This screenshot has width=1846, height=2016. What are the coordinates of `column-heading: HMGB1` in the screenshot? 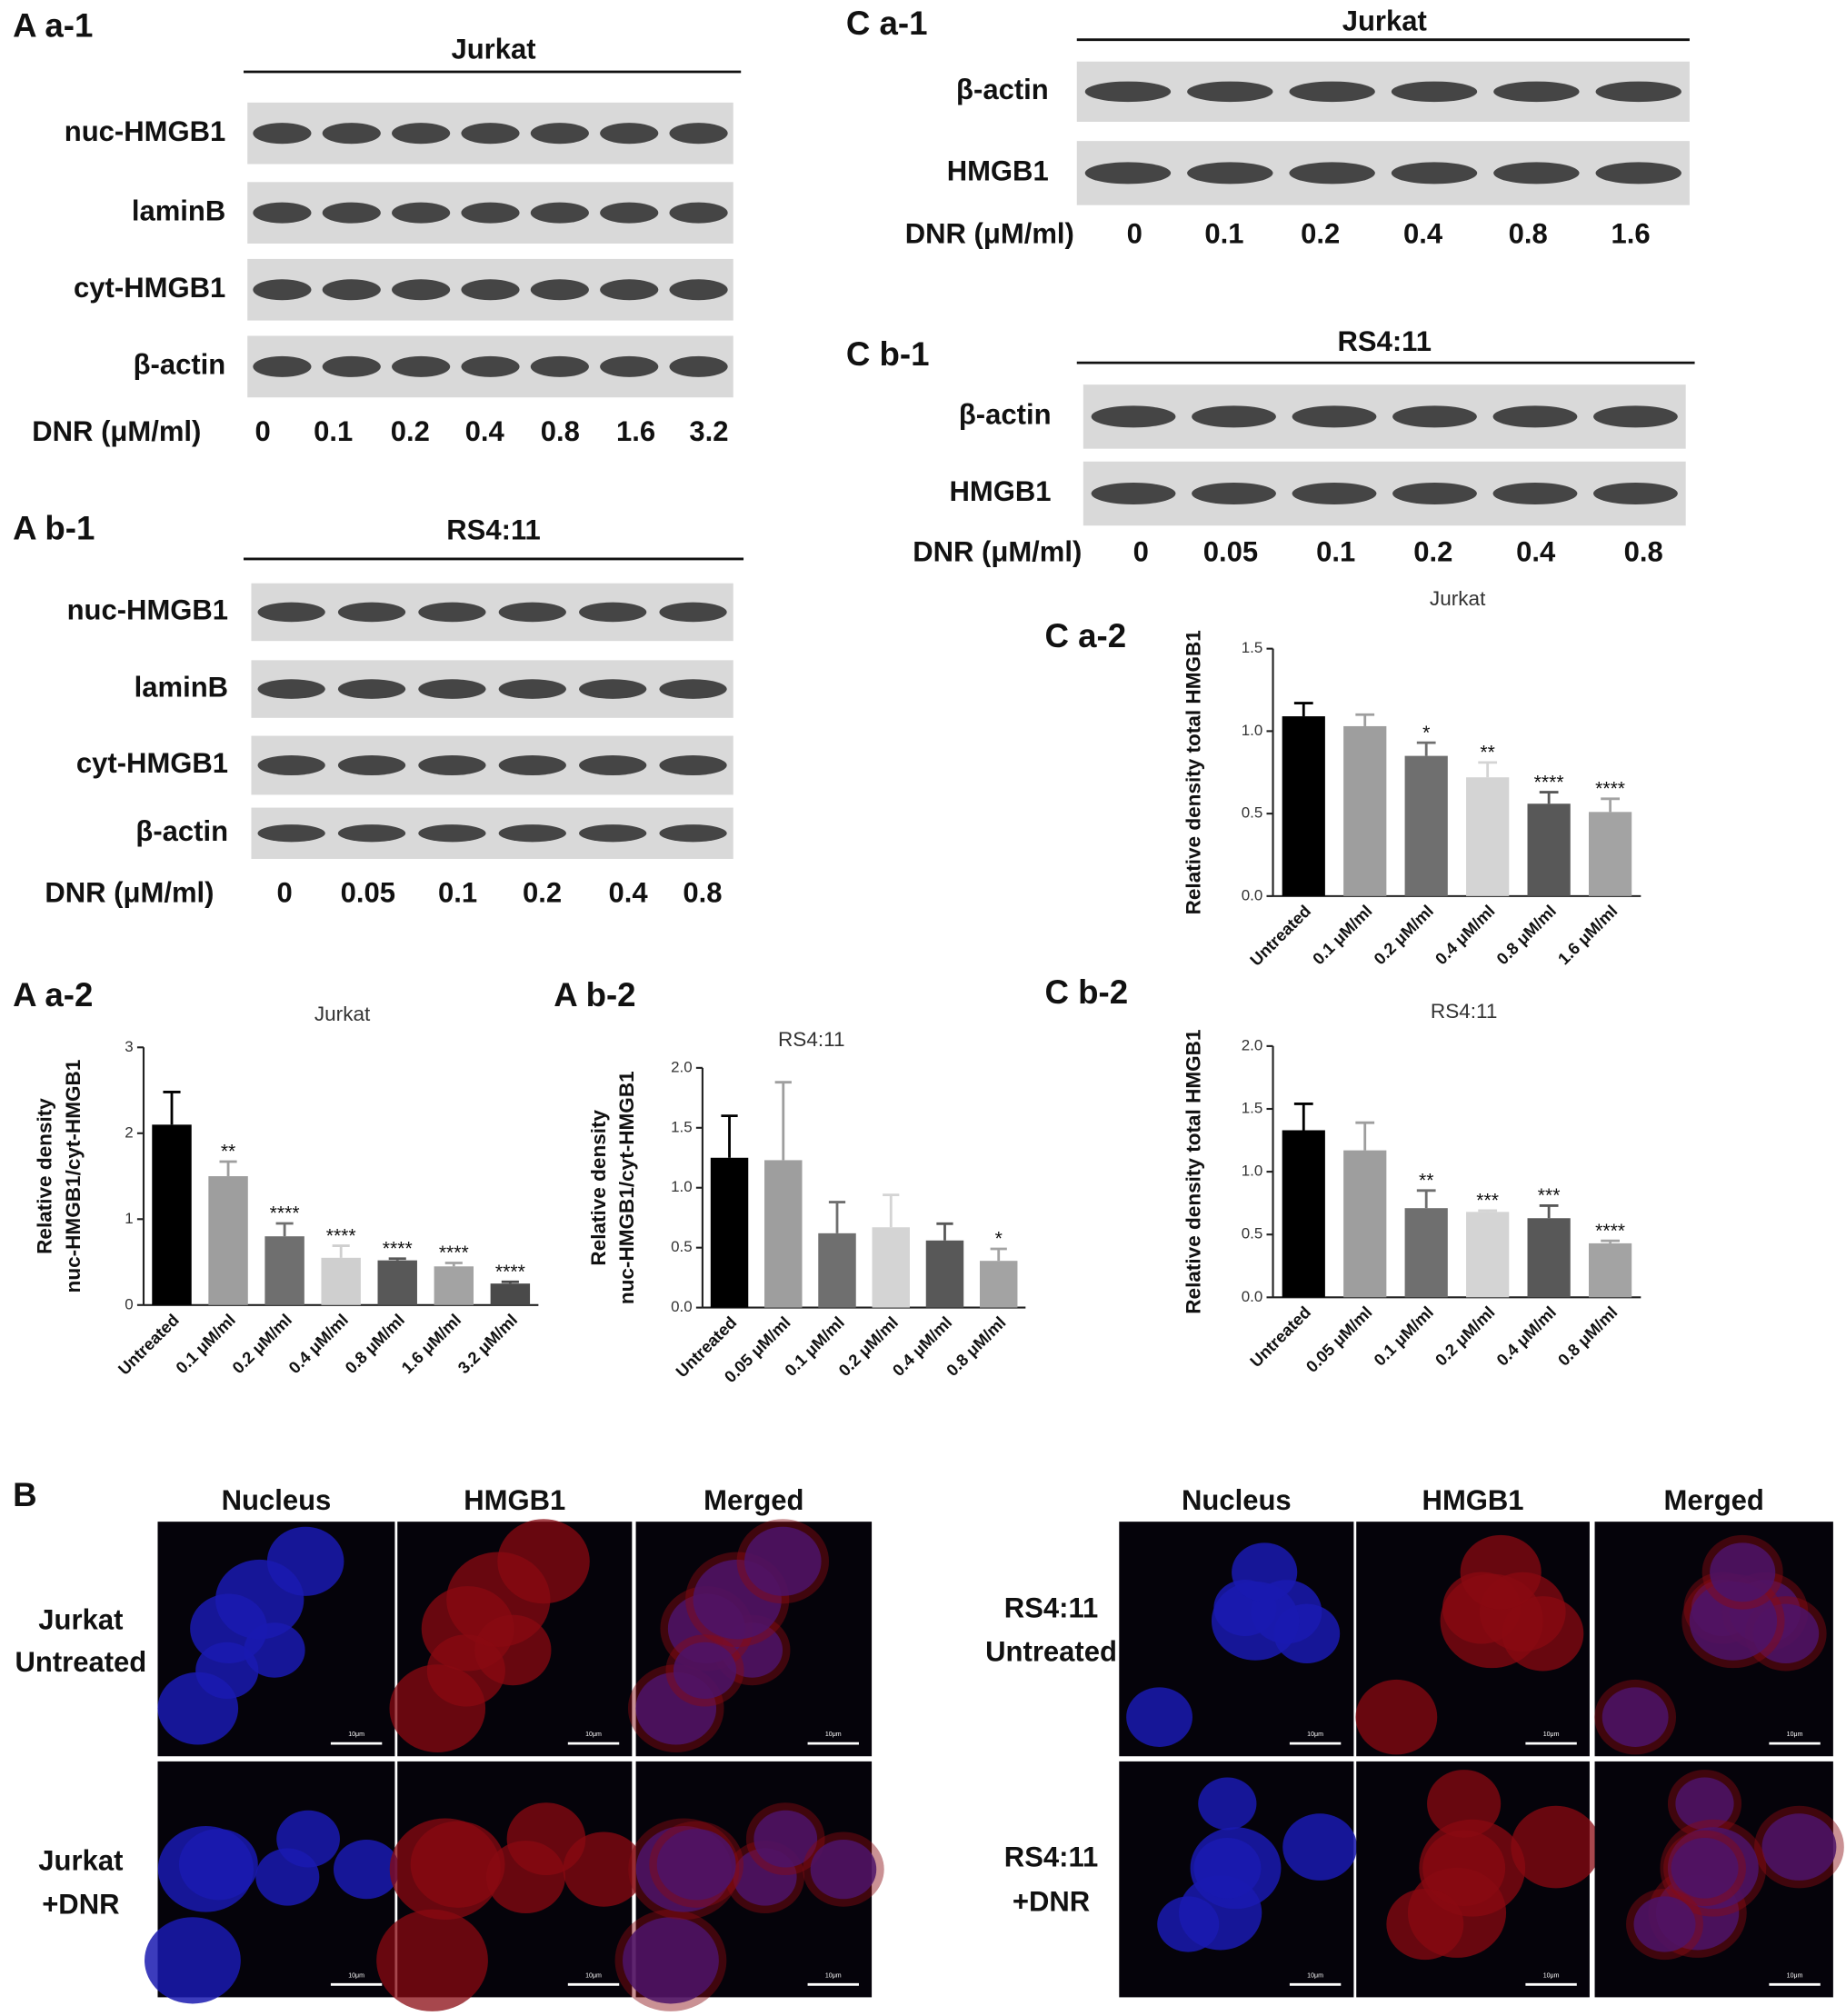 It's located at (514, 1500).